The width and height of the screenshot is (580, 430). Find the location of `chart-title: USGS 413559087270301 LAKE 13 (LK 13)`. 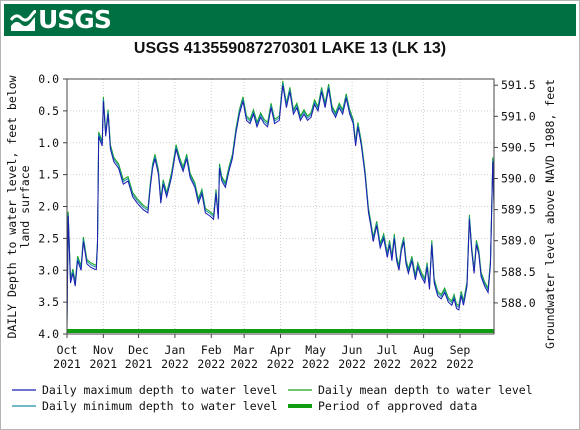

chart-title: USGS 413559087270301 LAKE 13 (LK 13) is located at coordinates (290, 48).